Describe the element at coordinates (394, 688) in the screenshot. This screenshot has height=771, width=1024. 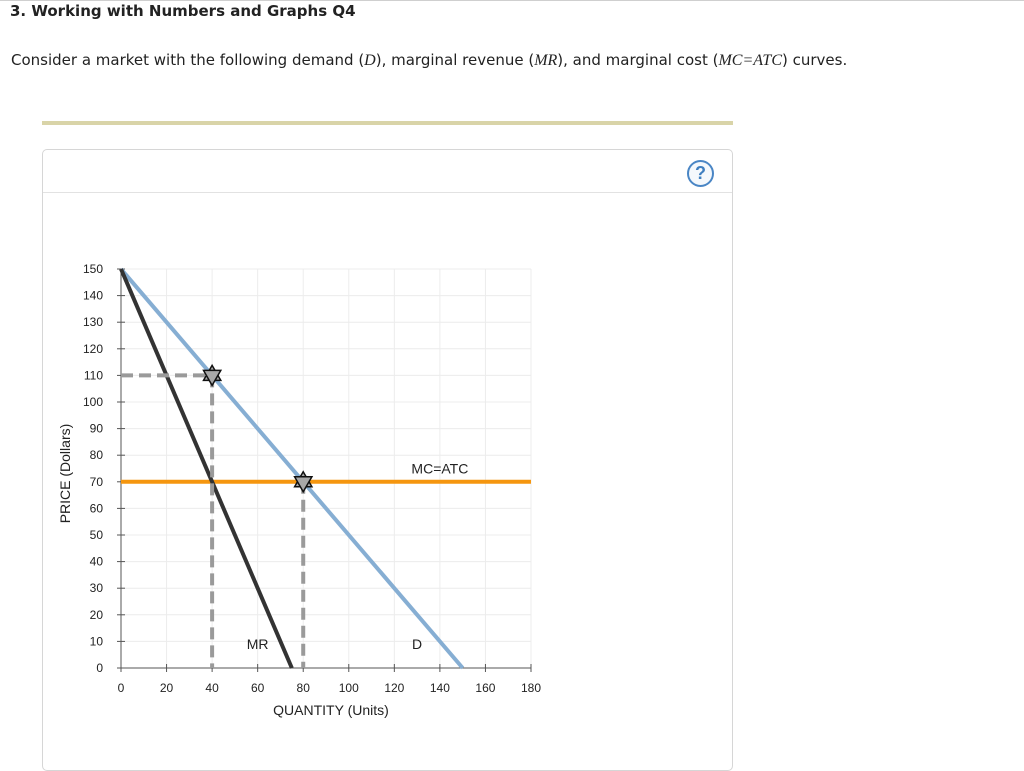
I see `x-tick-label: 120` at that location.